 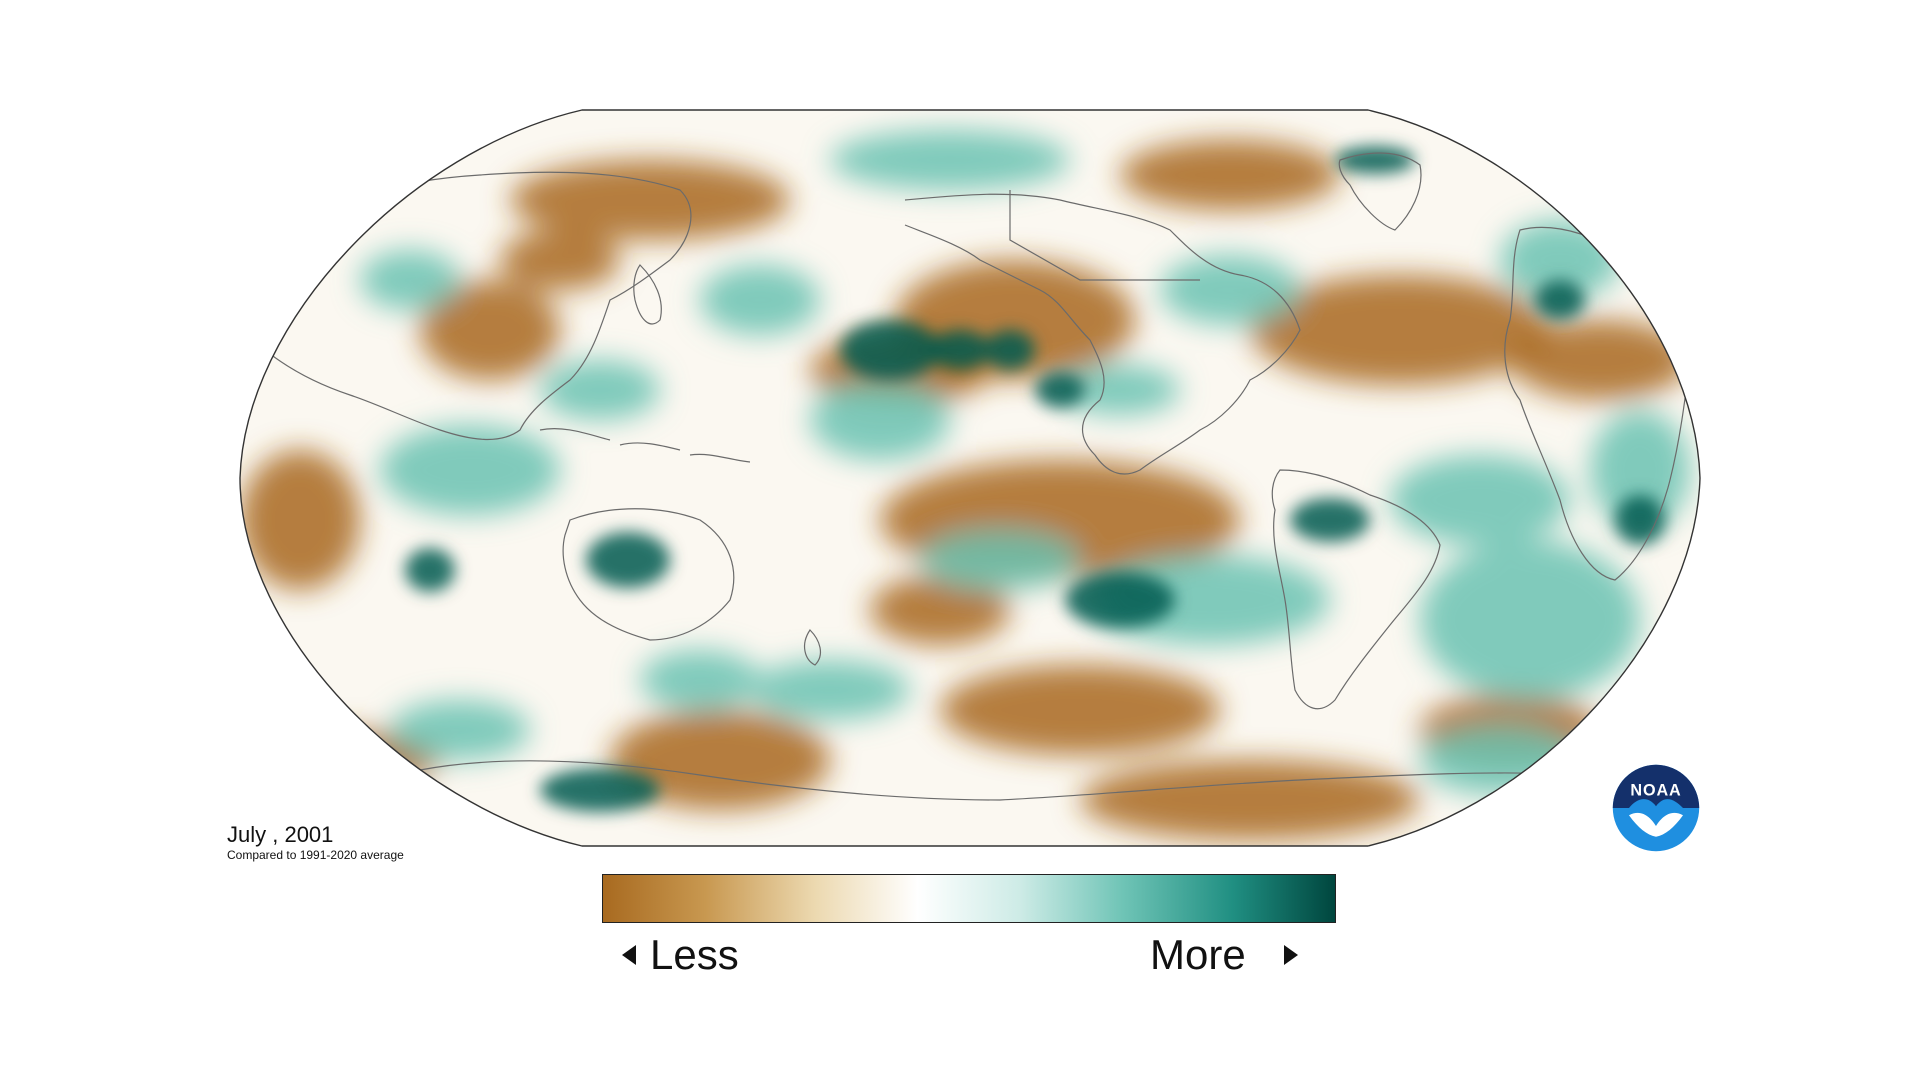 What do you see at coordinates (629, 955) in the screenshot?
I see `left-arrow-icon` at bounding box center [629, 955].